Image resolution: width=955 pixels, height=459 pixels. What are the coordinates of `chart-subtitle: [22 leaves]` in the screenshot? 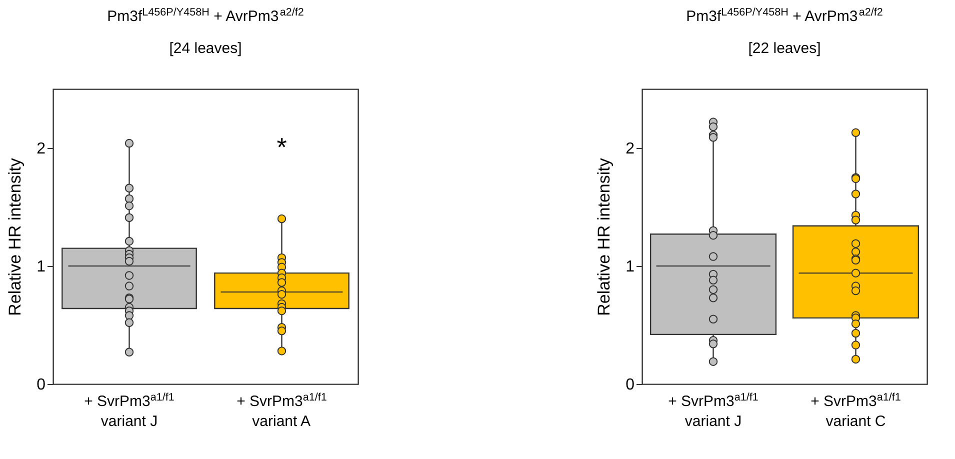 It's located at (784, 48).